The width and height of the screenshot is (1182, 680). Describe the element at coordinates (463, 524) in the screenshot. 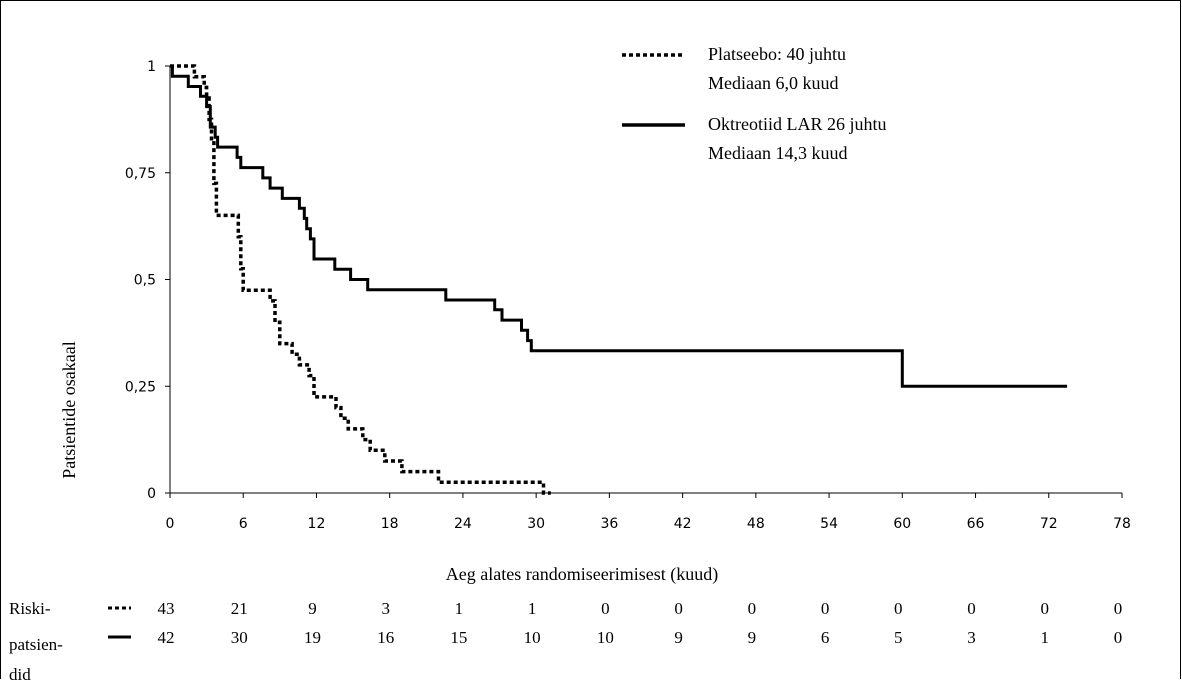

I see `x-tick-label: 24` at that location.